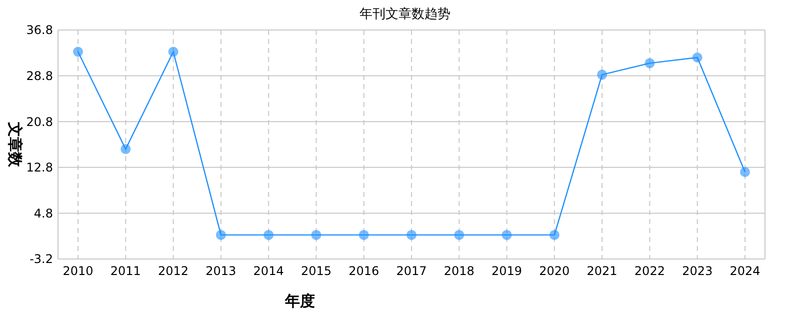 This screenshot has width=790, height=330. I want to click on x-tick-label: 2021, so click(602, 271).